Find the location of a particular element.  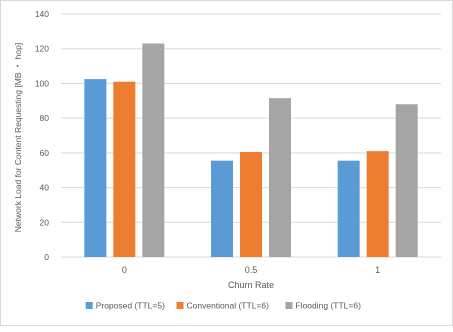

bar-proposed-0.5 is located at coordinates (222, 209).